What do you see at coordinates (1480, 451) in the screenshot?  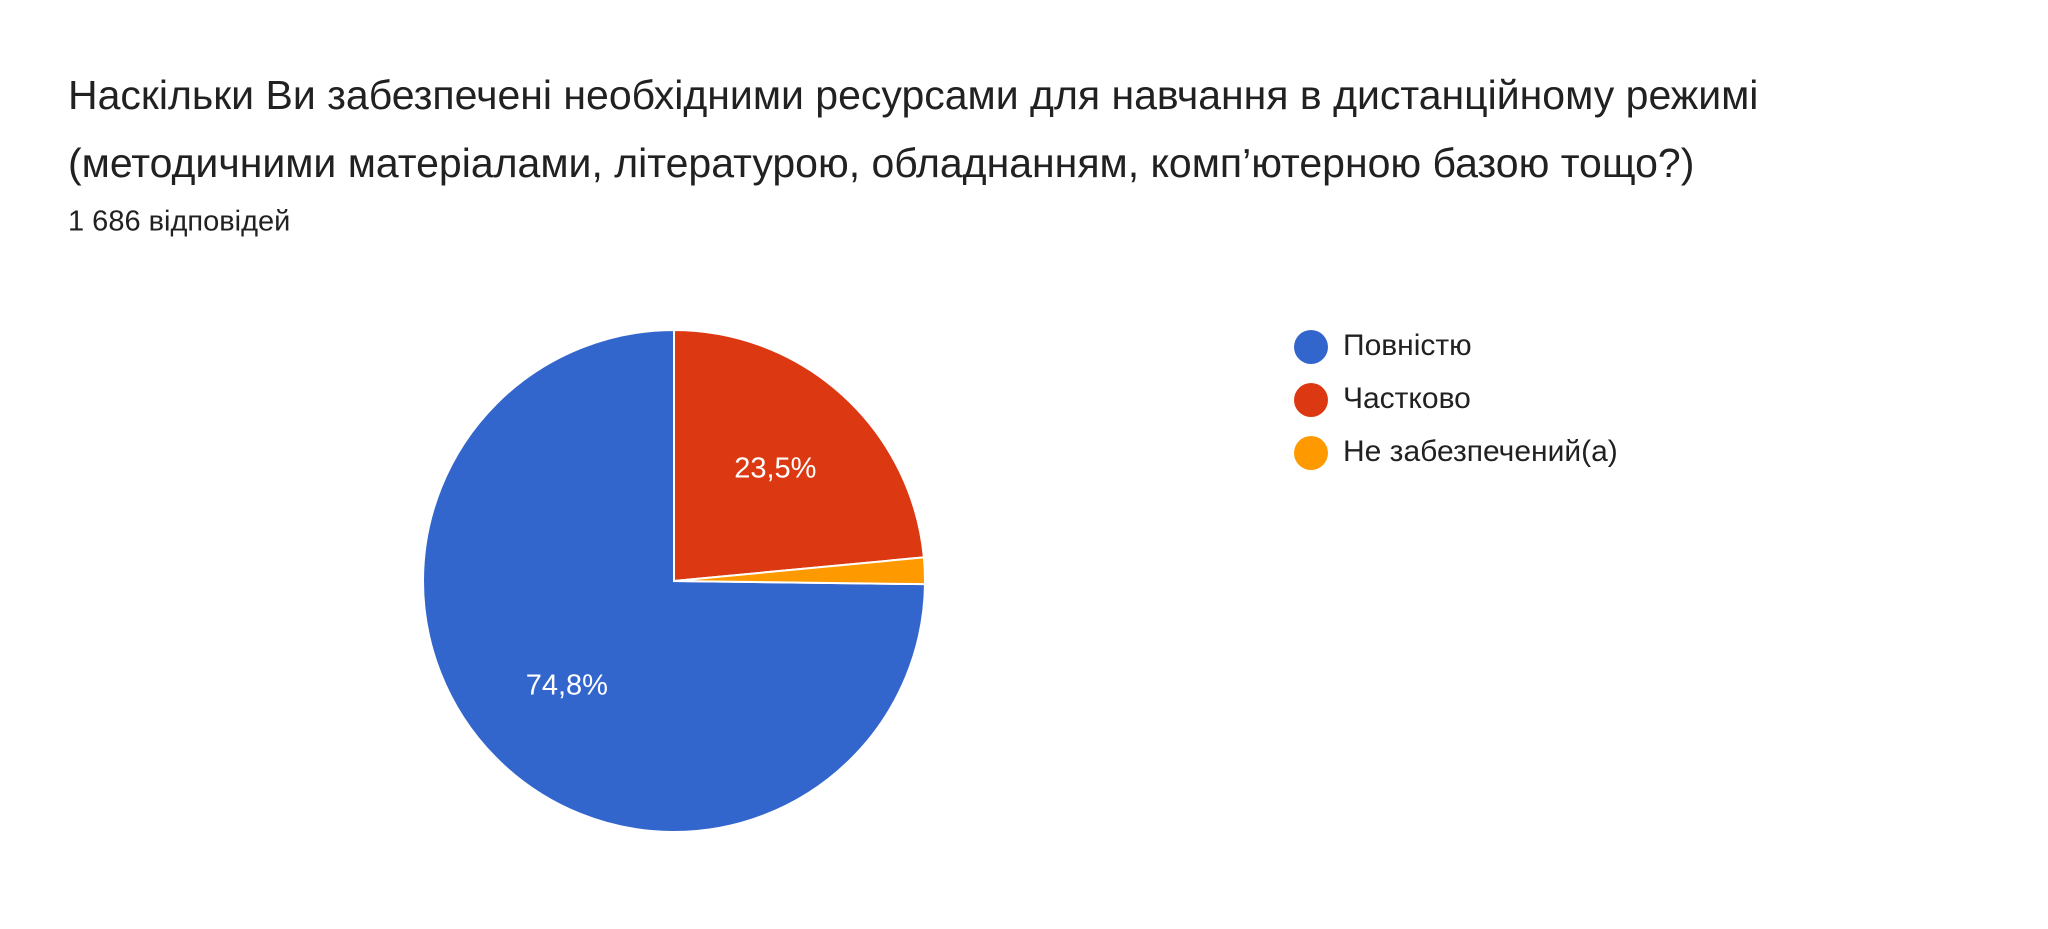 I see `legend-label: Не забезпечений(а)` at bounding box center [1480, 451].